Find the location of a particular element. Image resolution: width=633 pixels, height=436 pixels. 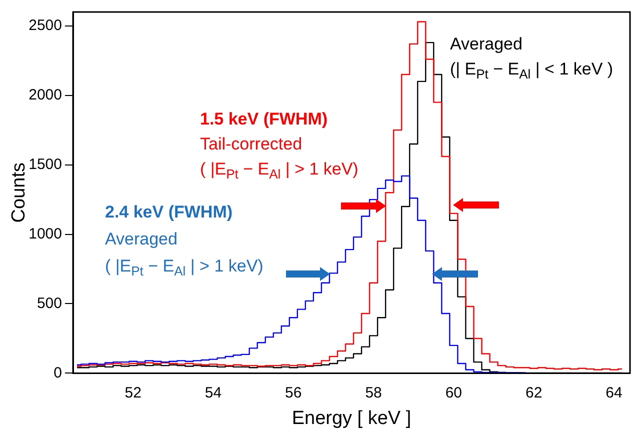

x-tick-label: 64 is located at coordinates (614, 393).